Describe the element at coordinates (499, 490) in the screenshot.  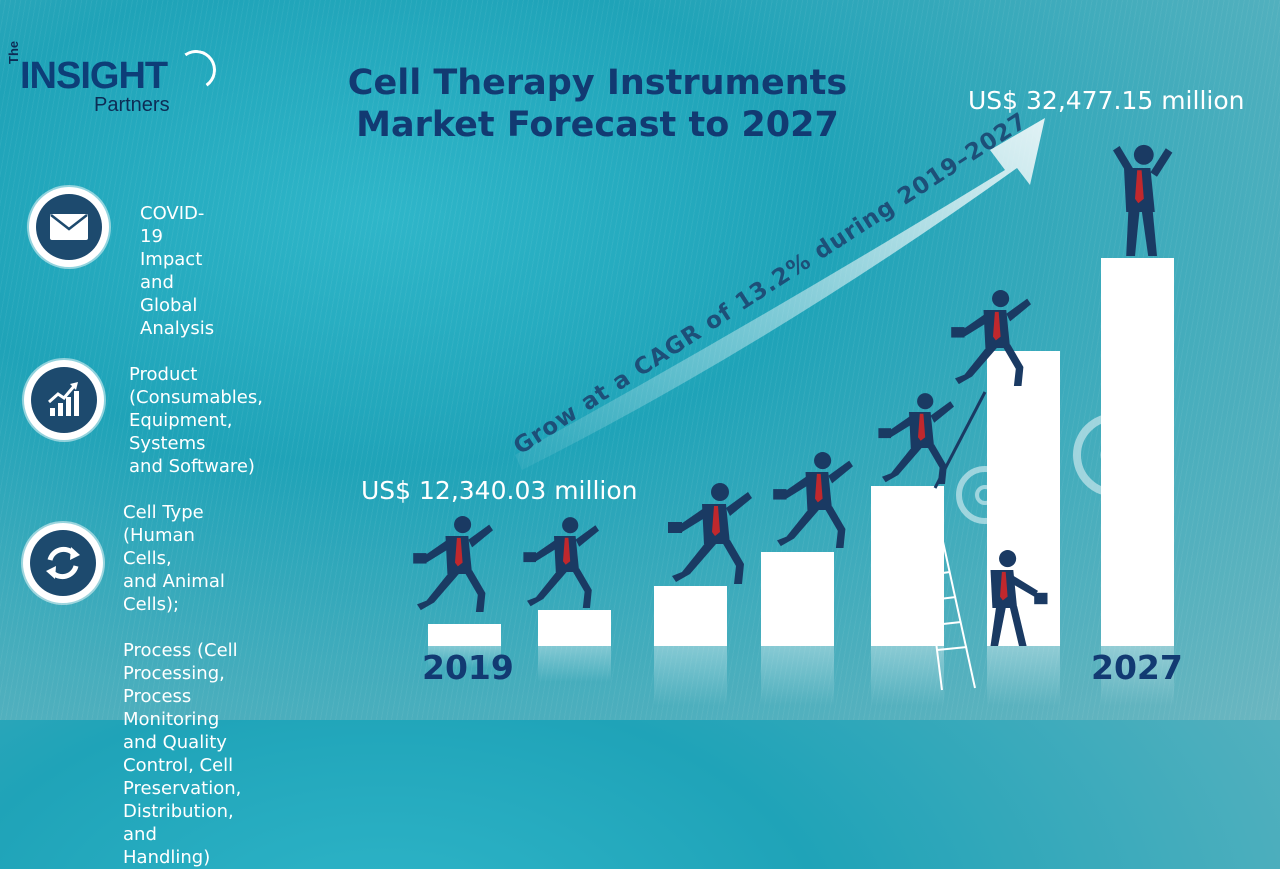
I see `start-value-label: US$ 12,340.03 million` at that location.